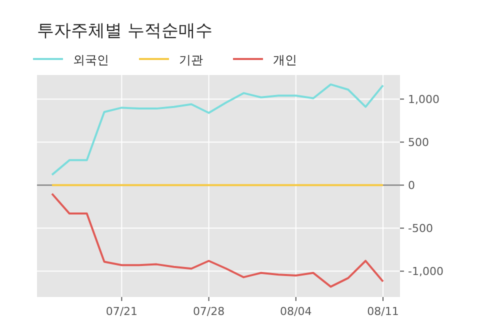  Describe the element at coordinates (122, 311) in the screenshot. I see `x-tick-label: 07/21` at that location.